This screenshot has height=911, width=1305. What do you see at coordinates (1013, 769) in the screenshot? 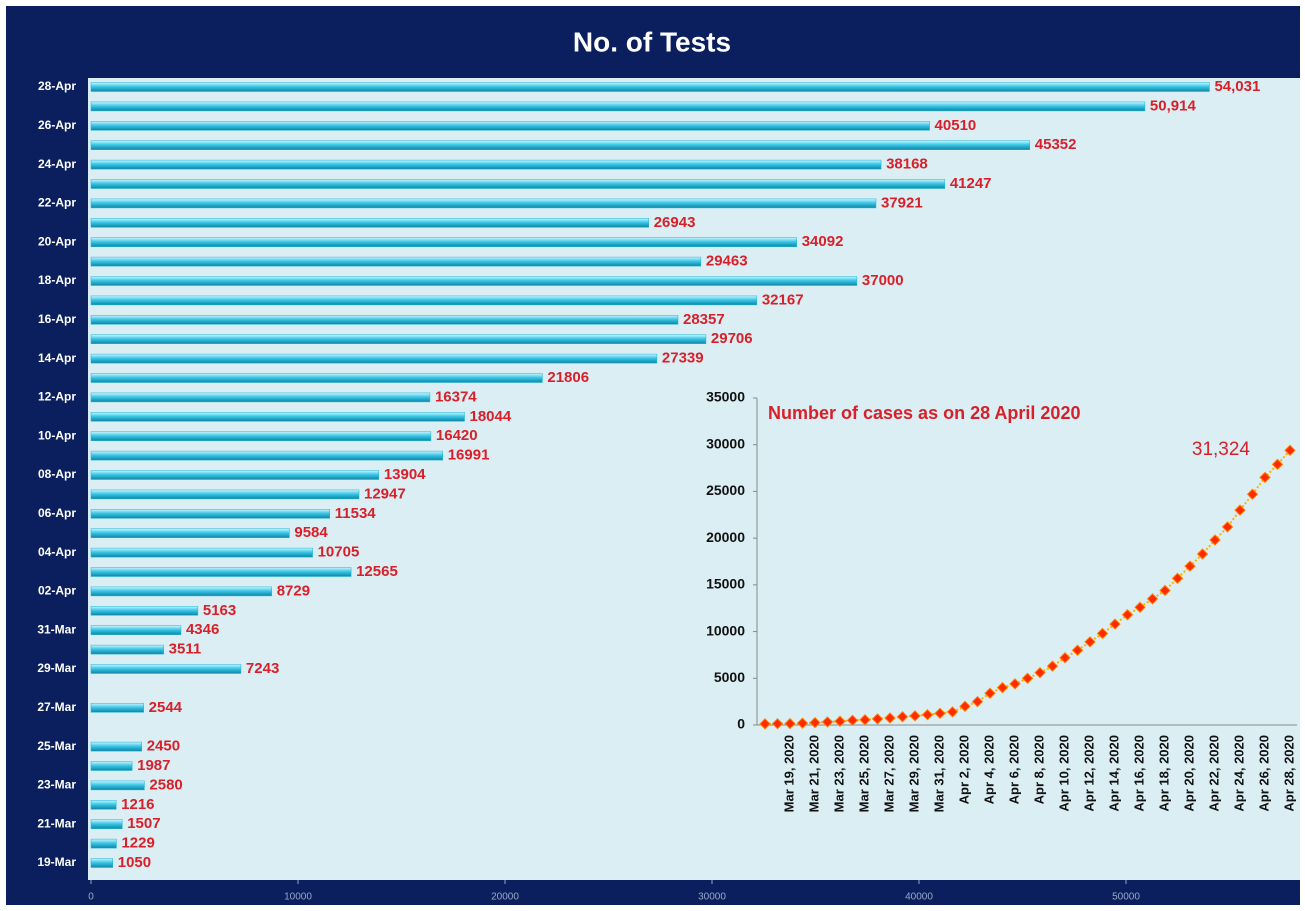
I see `x-tick-label: Apr 6, 2020` at bounding box center [1013, 769].